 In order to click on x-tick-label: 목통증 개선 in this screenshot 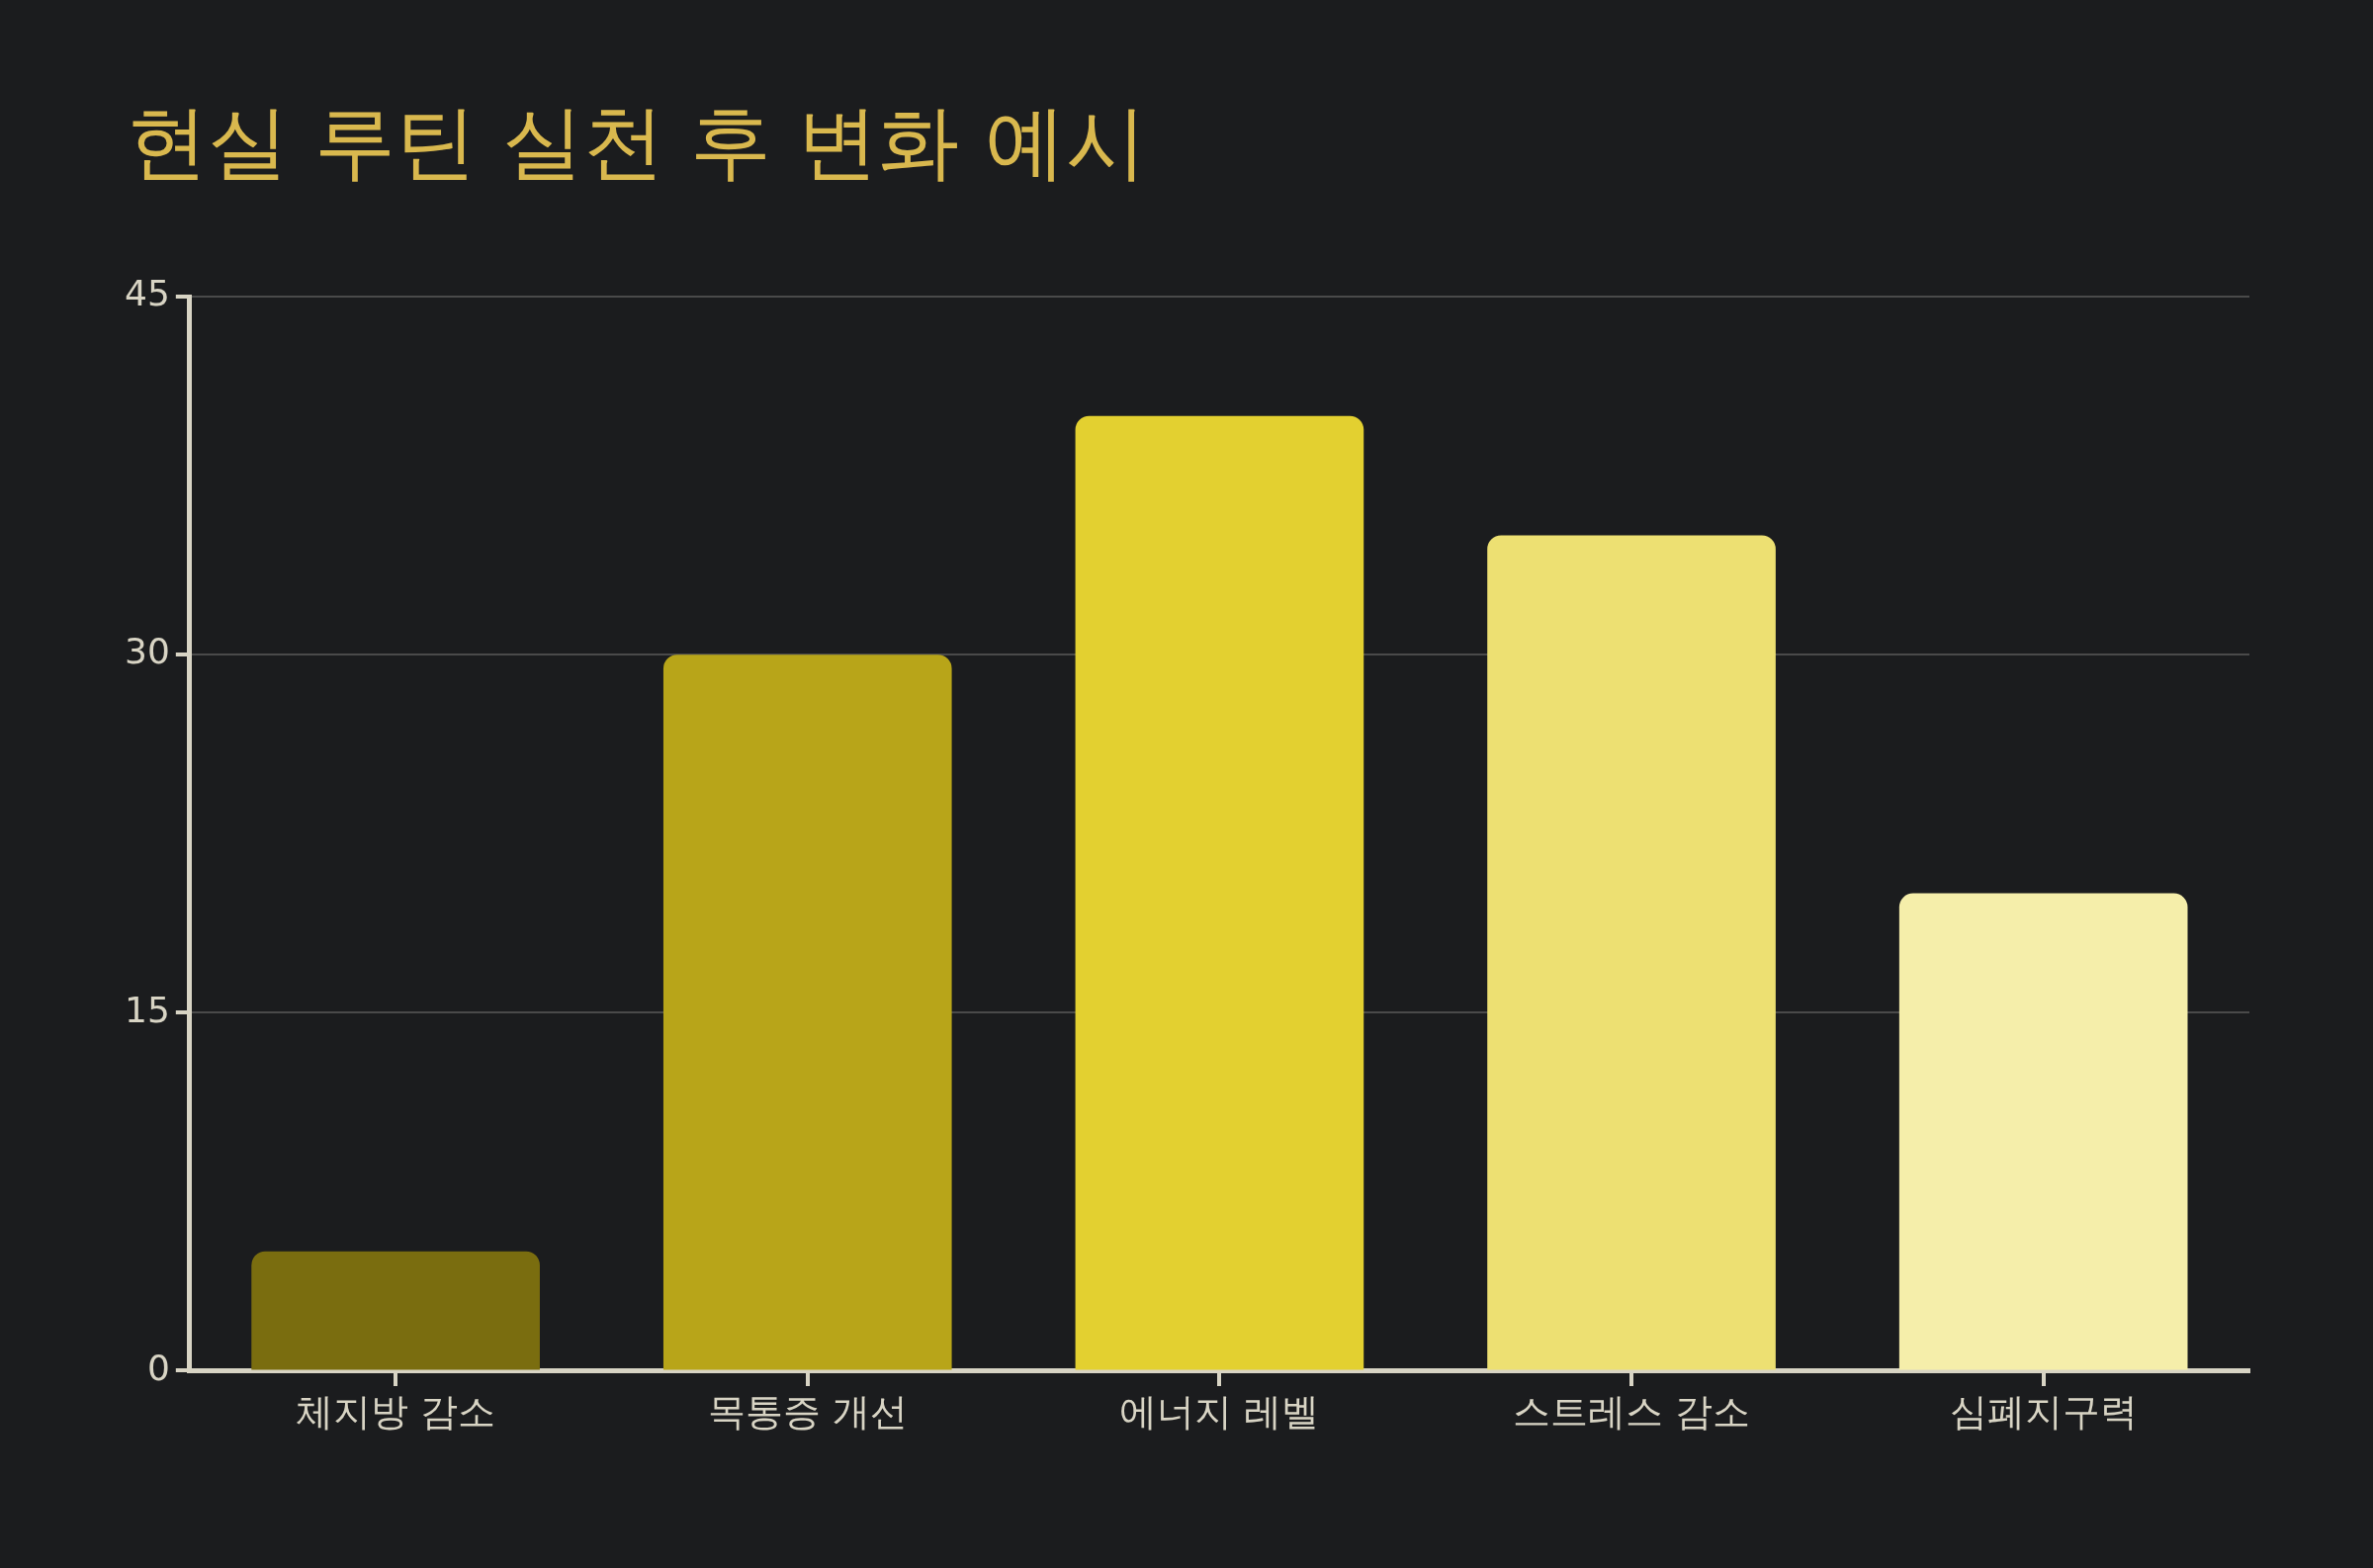, I will do `click(807, 1413)`.